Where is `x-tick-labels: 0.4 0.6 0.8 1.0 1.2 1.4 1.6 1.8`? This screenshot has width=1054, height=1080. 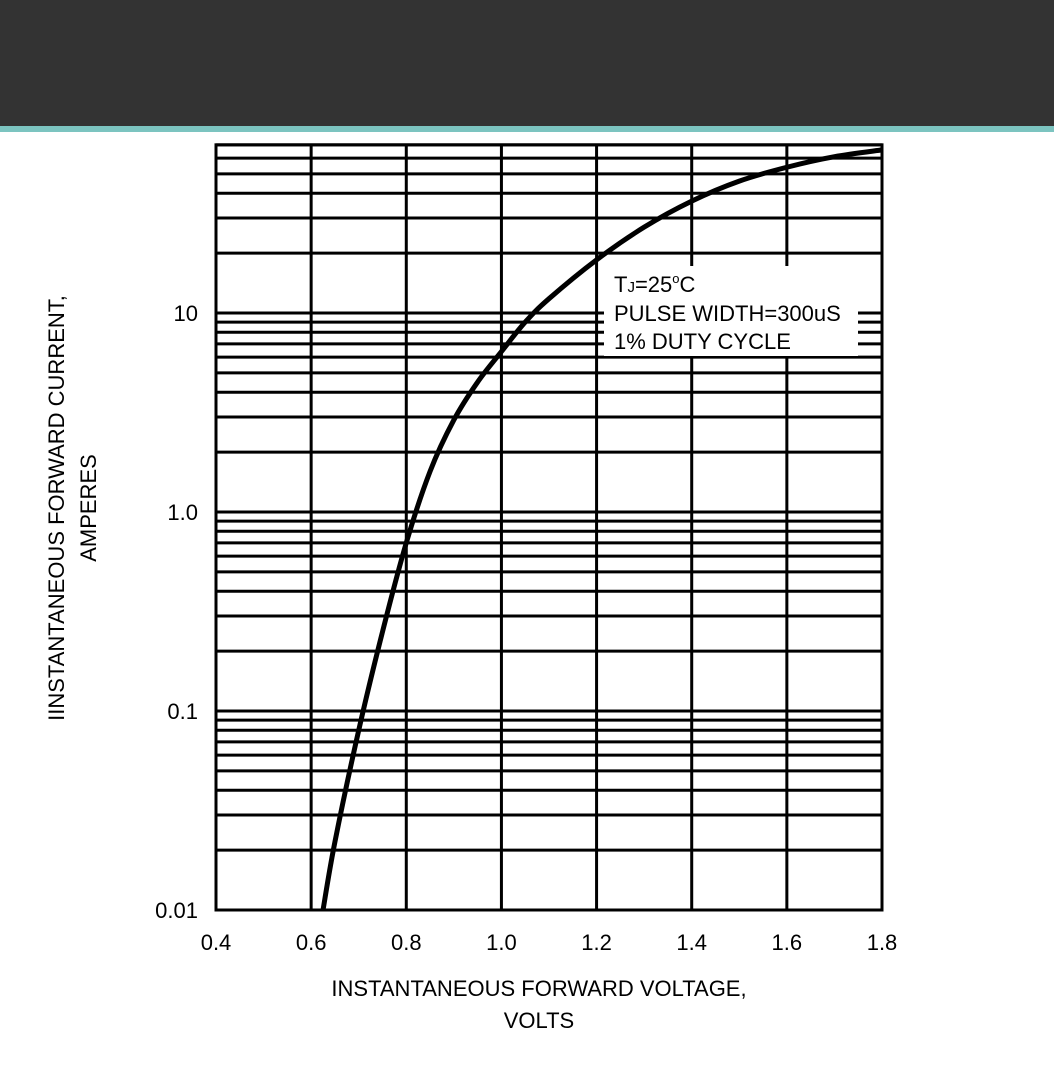 x-tick-labels: 0.4 0.6 0.8 1.0 1.2 1.4 1.6 1.8 is located at coordinates (549, 942).